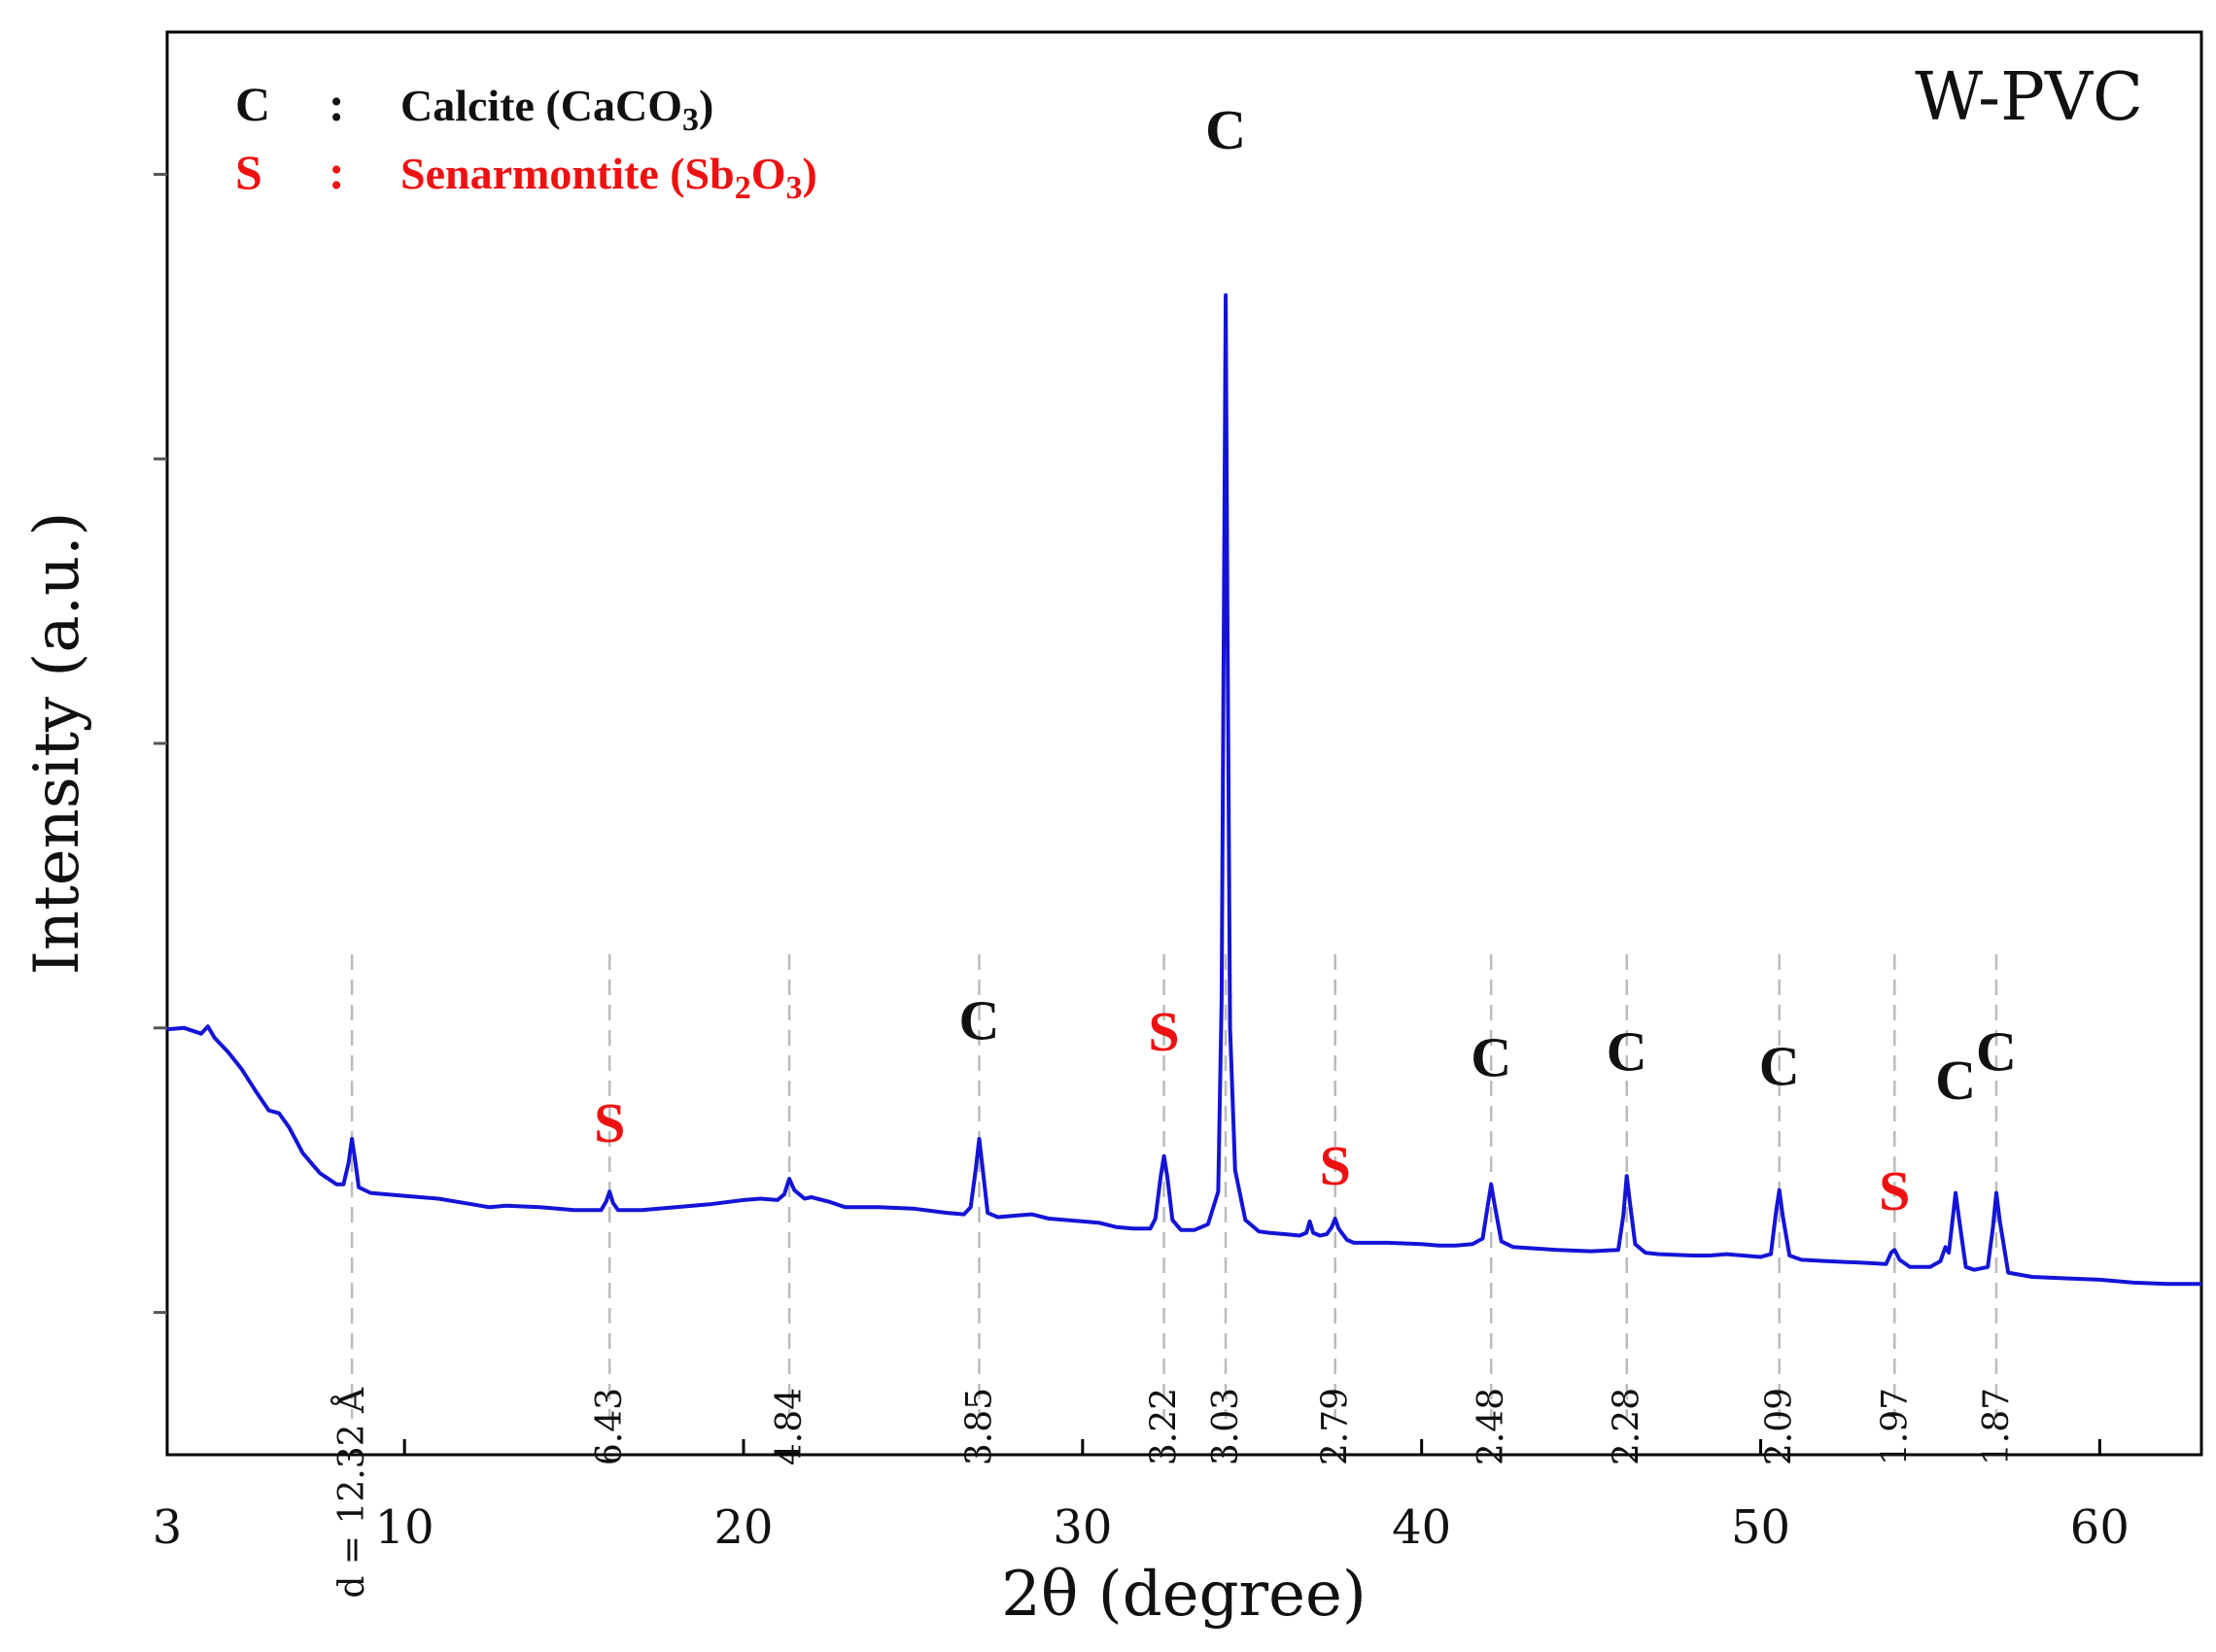  What do you see at coordinates (168, 1528) in the screenshot?
I see `x-tick-label: 3` at bounding box center [168, 1528].